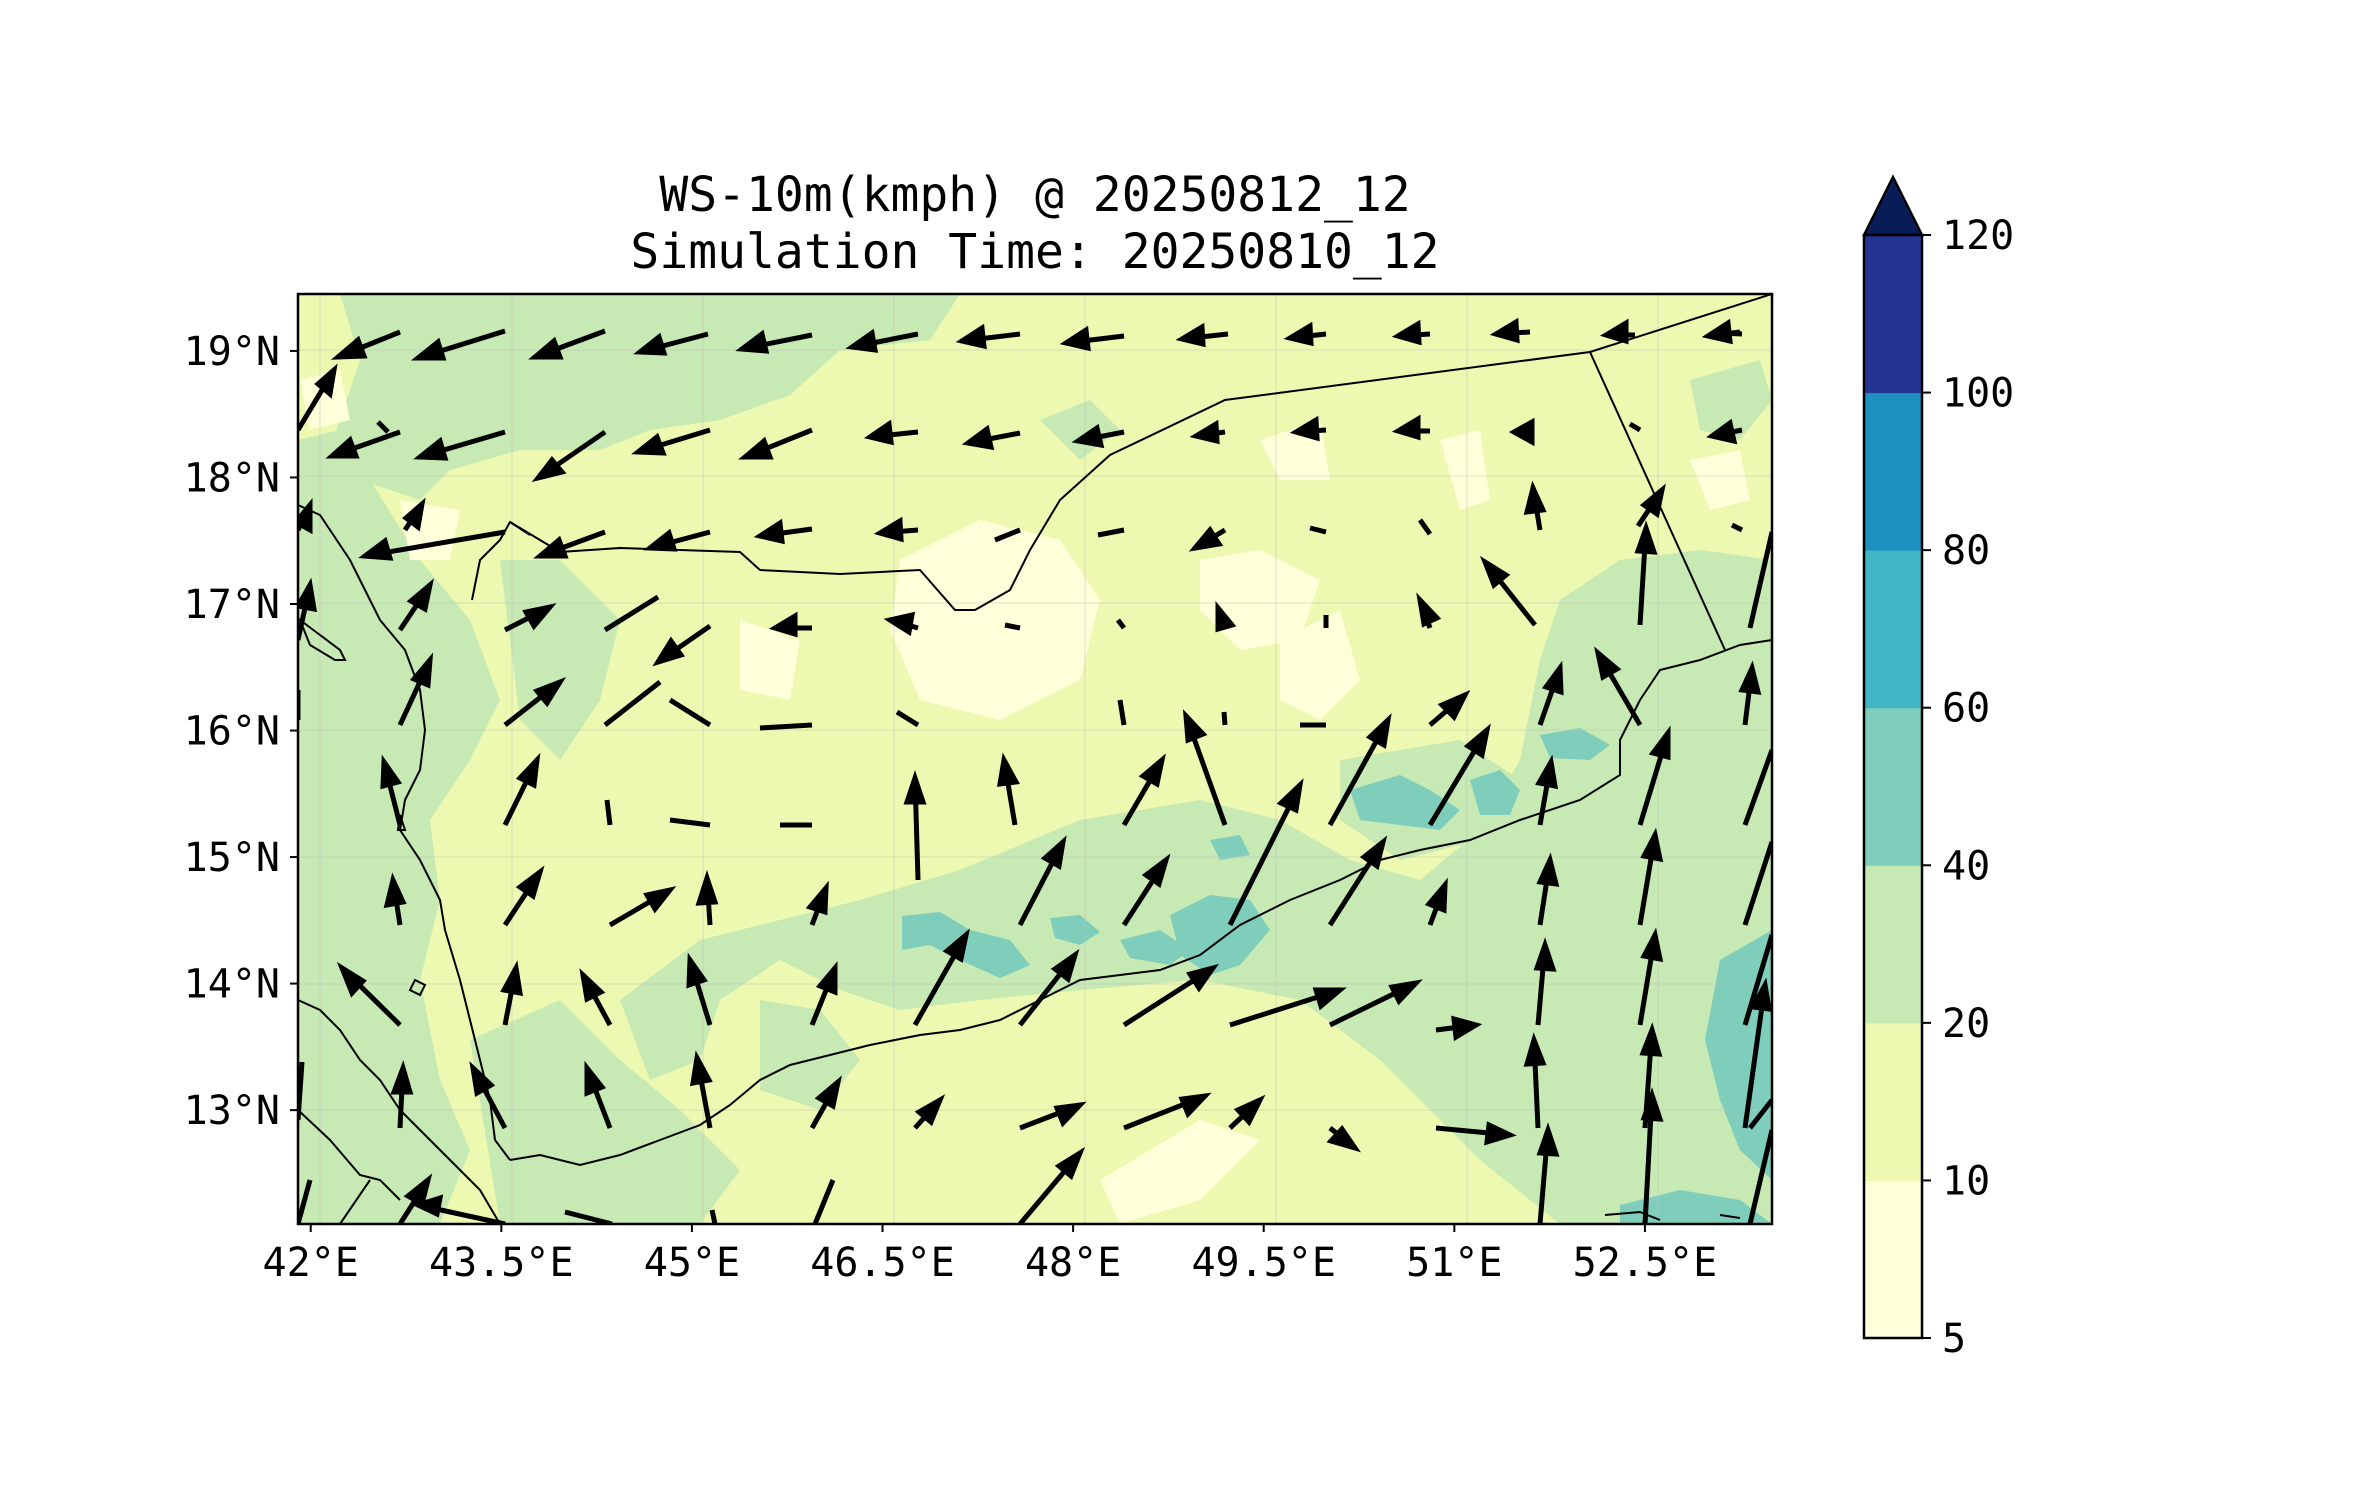 This screenshot has height=1500, width=2371. Describe the element at coordinates (1978, 236) in the screenshot. I see `colorbar-tick-label: 120` at that location.